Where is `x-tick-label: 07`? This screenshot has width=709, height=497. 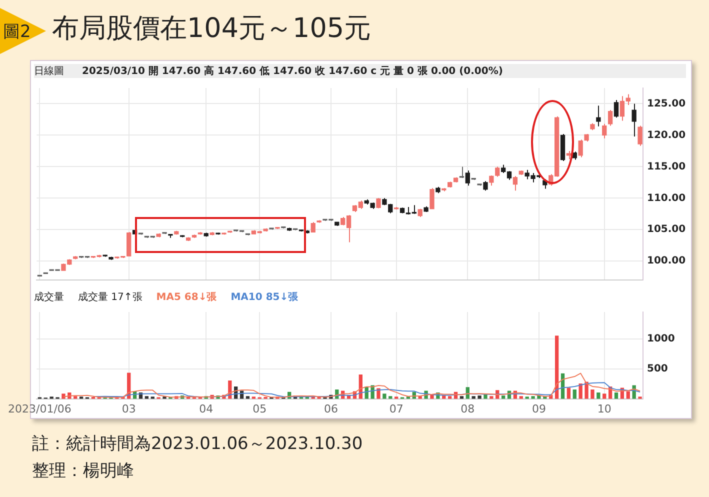
x-tick-label: 07 is located at coordinates (396, 409).